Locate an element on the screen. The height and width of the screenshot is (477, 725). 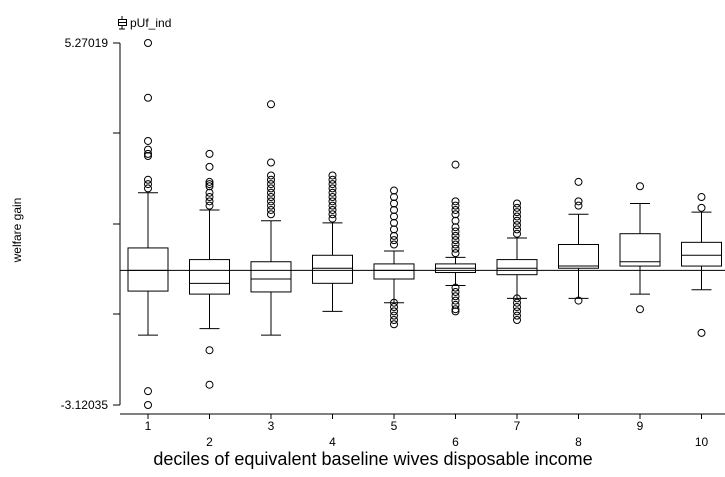
legend: pUf_ind is located at coordinates (144, 23).